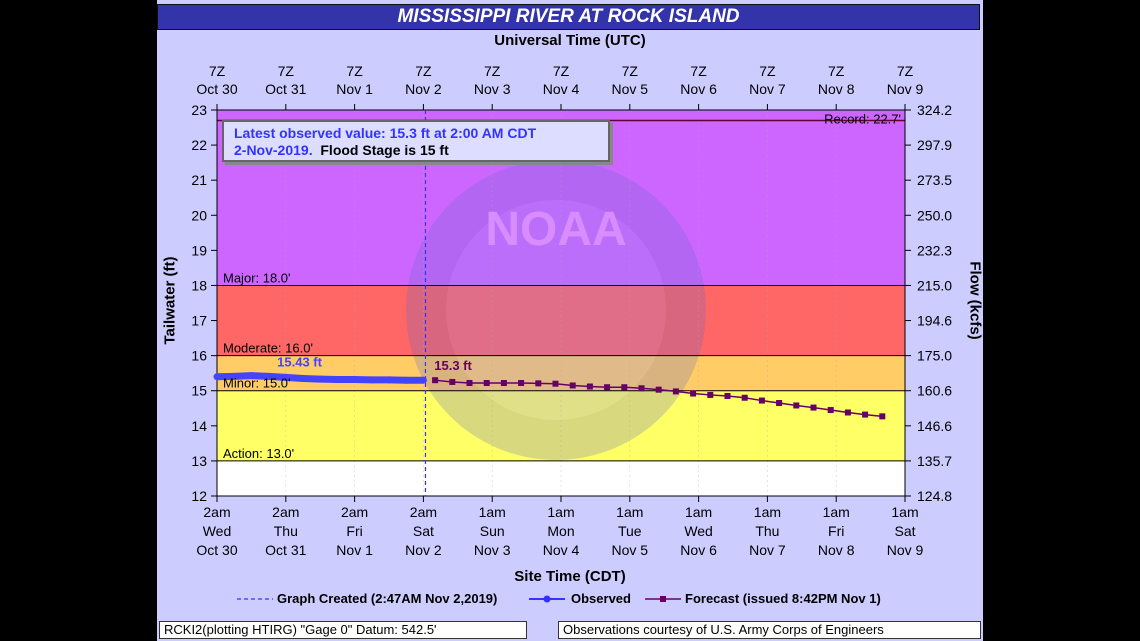 This screenshot has height=641, width=1140. What do you see at coordinates (285, 89) in the screenshot?
I see `top-tick-date: Oct 31` at bounding box center [285, 89].